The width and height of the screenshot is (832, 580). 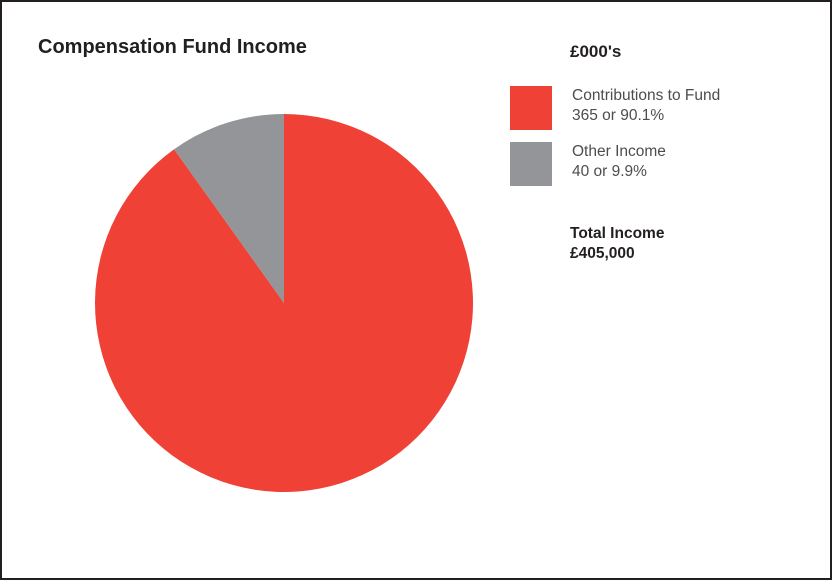 I want to click on total-income-label: Total Income, so click(x=617, y=233).